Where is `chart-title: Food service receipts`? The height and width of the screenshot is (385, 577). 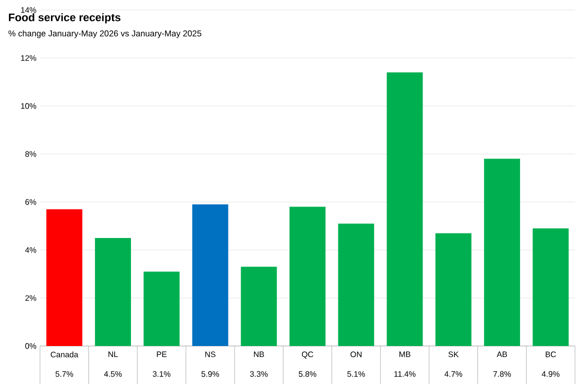
chart-title: Food service receipts is located at coordinates (64, 18).